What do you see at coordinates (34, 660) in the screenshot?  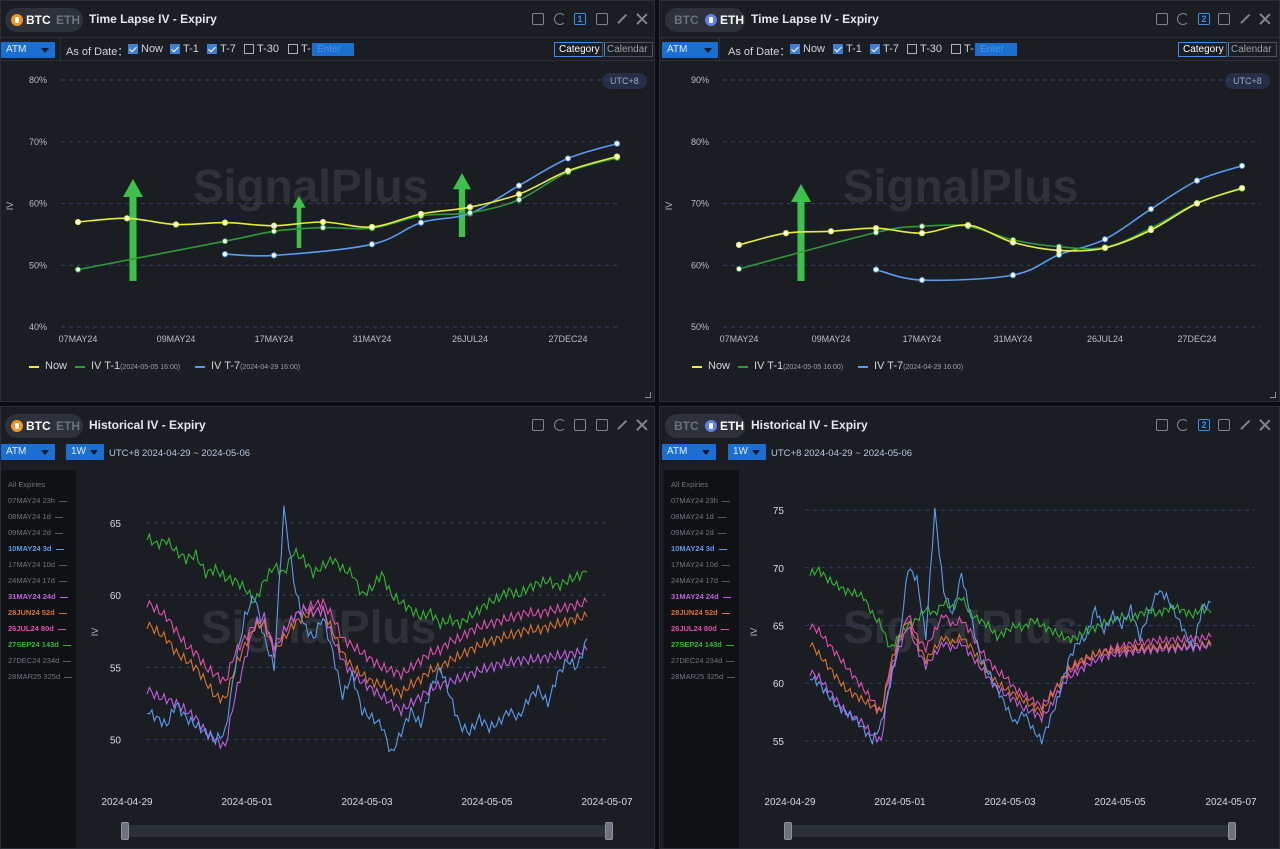 I see `expiry-label: 27DEC24 234d` at bounding box center [34, 660].